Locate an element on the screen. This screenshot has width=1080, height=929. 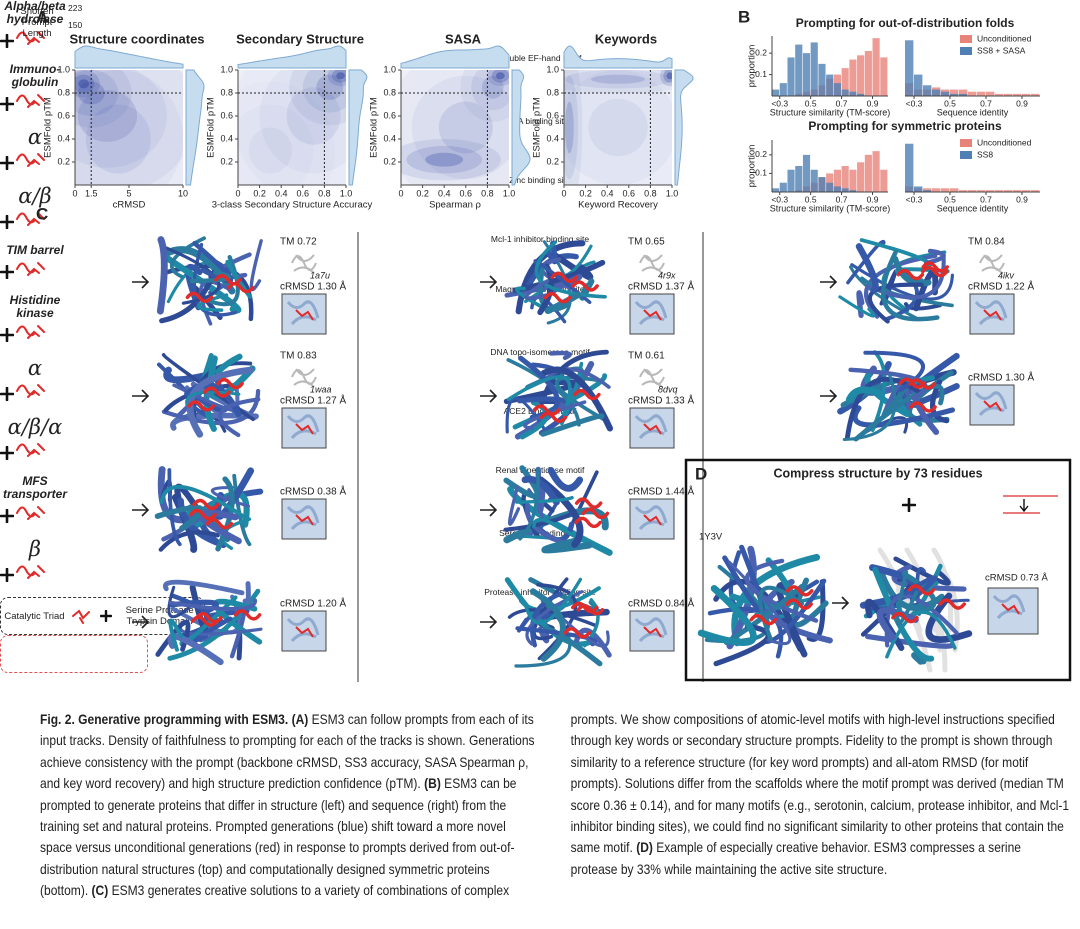
reference-motif is located at coordinates (992, 315).